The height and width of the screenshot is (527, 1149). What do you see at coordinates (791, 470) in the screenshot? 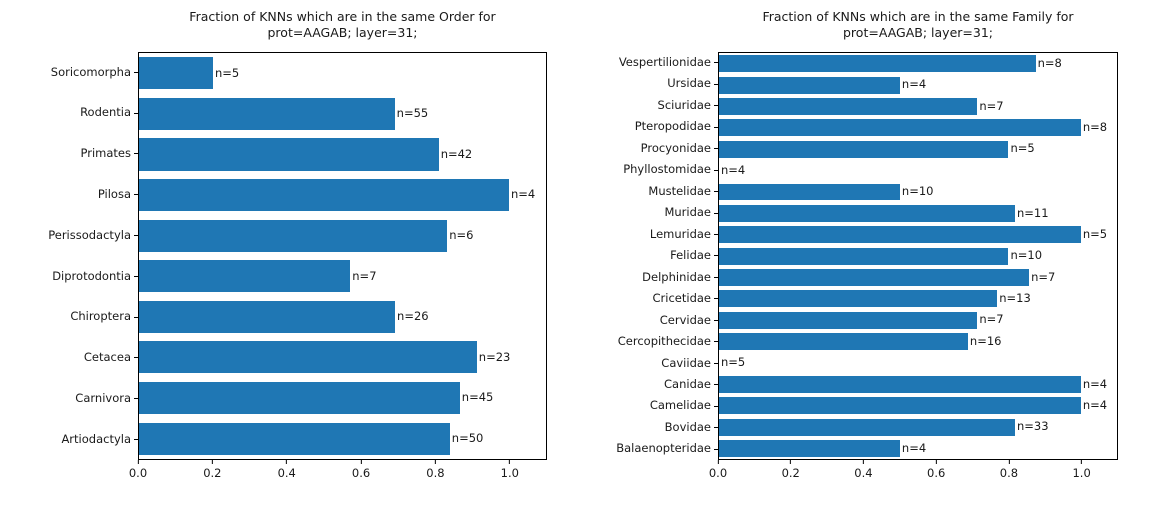
I see `x-tick: 0.2` at bounding box center [791, 470].